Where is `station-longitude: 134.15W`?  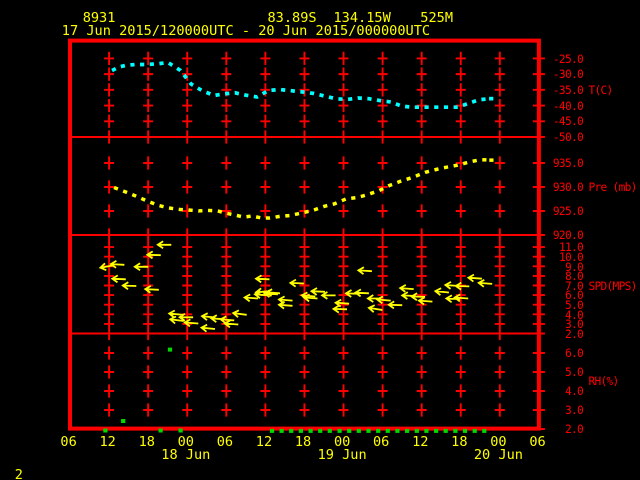
station-longitude: 134.15W is located at coordinates (362, 18).